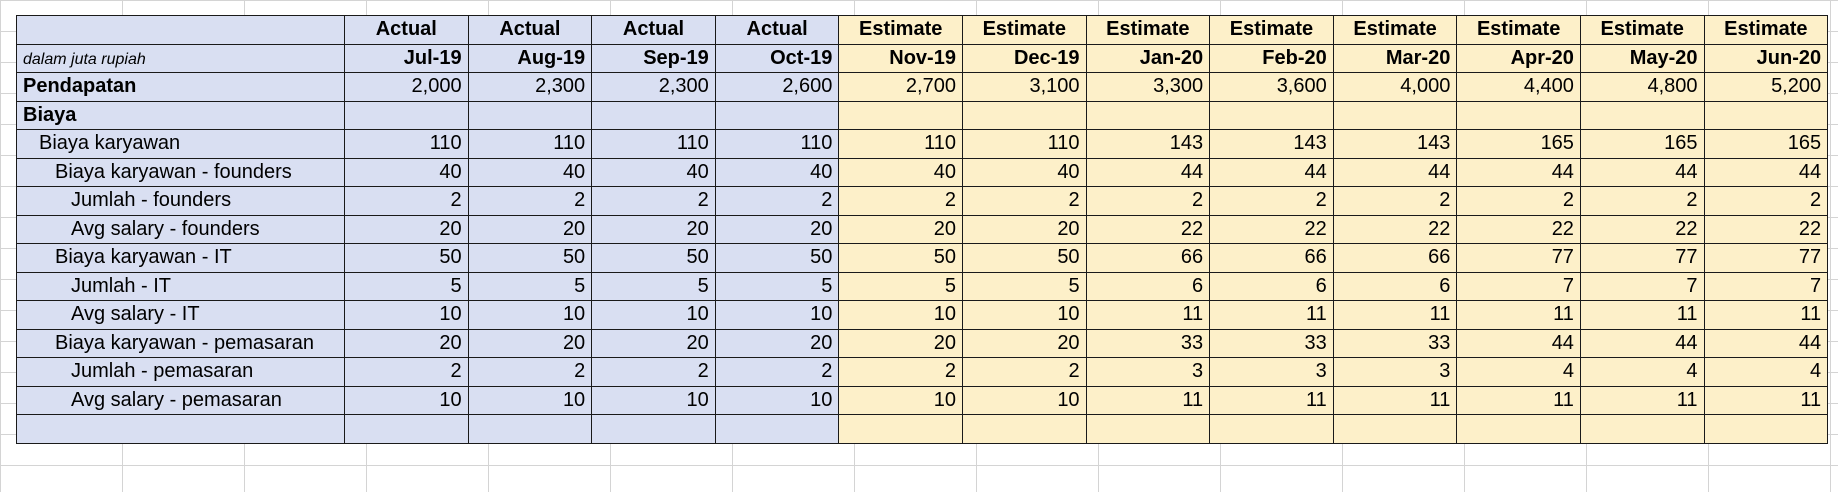 The height and width of the screenshot is (492, 1838). Describe the element at coordinates (1395, 229) in the screenshot. I see `value-cell: 22` at that location.